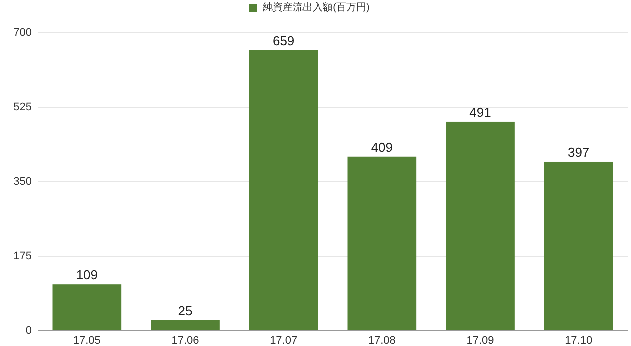 This screenshot has height=346, width=631. I want to click on x-tick-label: 17.06, so click(186, 340).